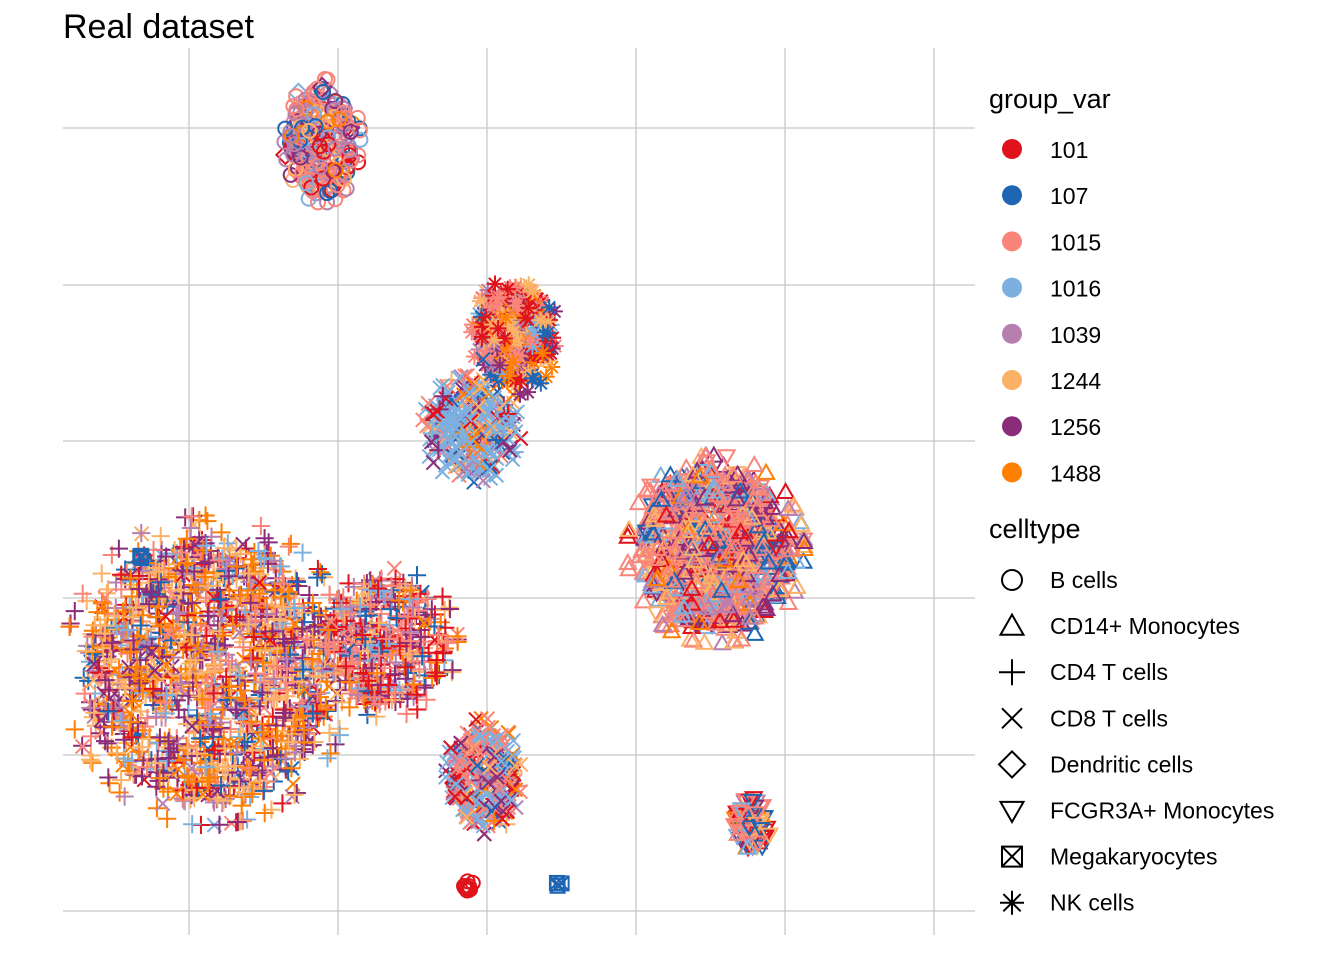 Image resolution: width=1344 pixels, height=960 pixels. I want to click on legend-shape-diamond-icon, so click(1012, 764).